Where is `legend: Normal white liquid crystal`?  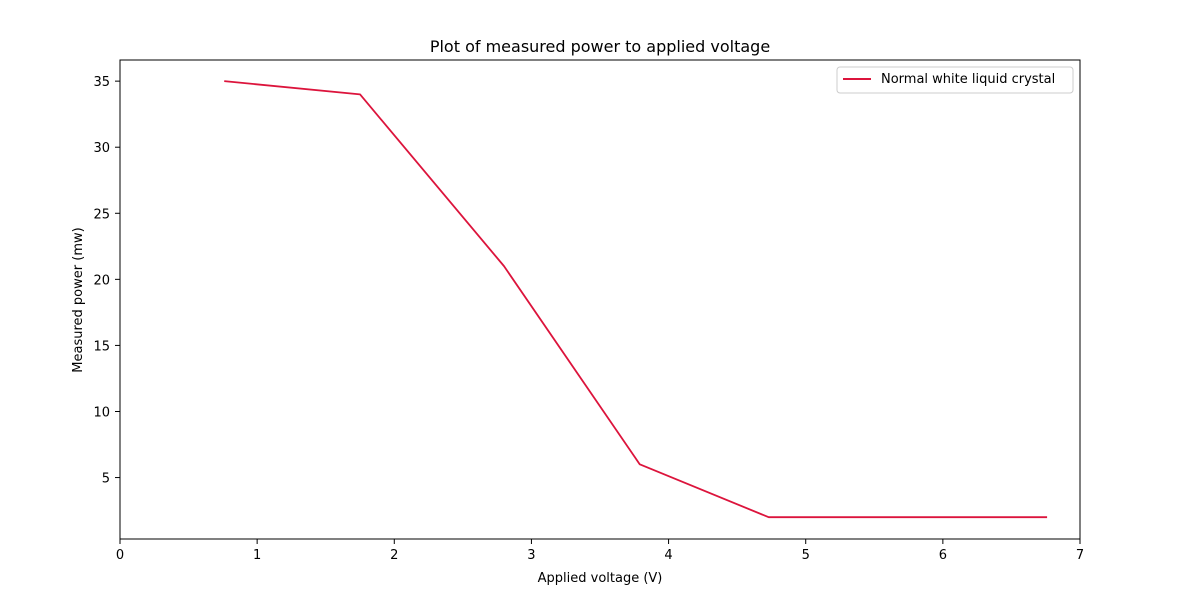
legend: Normal white liquid crystal is located at coordinates (955, 80).